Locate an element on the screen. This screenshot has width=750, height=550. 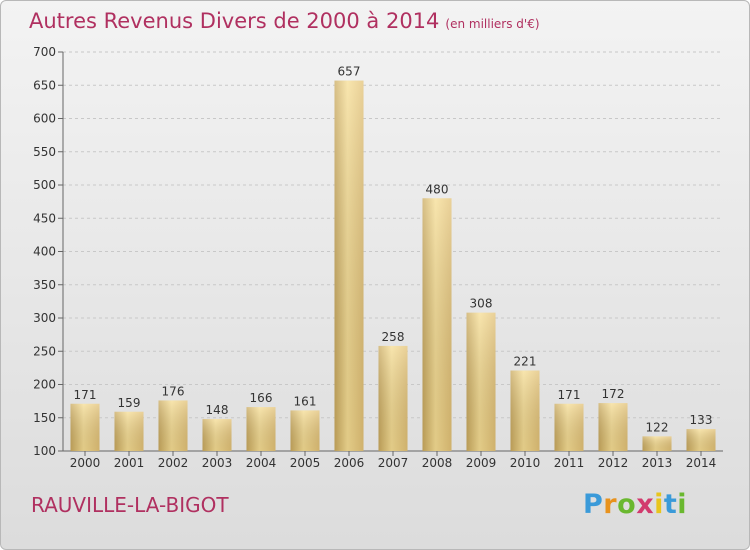
data-label: 480 is located at coordinates (437, 189).